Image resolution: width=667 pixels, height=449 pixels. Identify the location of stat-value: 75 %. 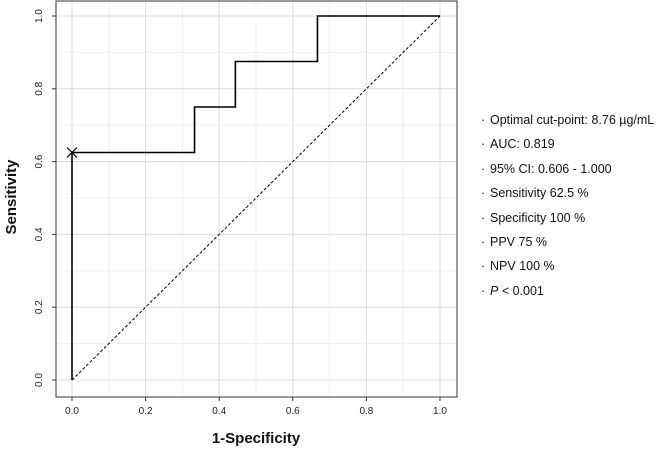
(533, 241).